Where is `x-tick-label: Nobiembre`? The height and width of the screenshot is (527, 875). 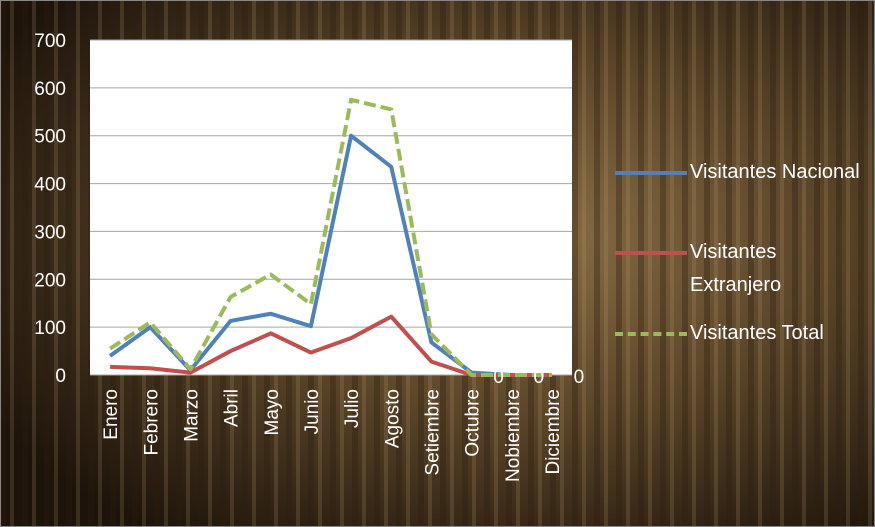 x-tick-label: Nobiembre is located at coordinates (513, 435).